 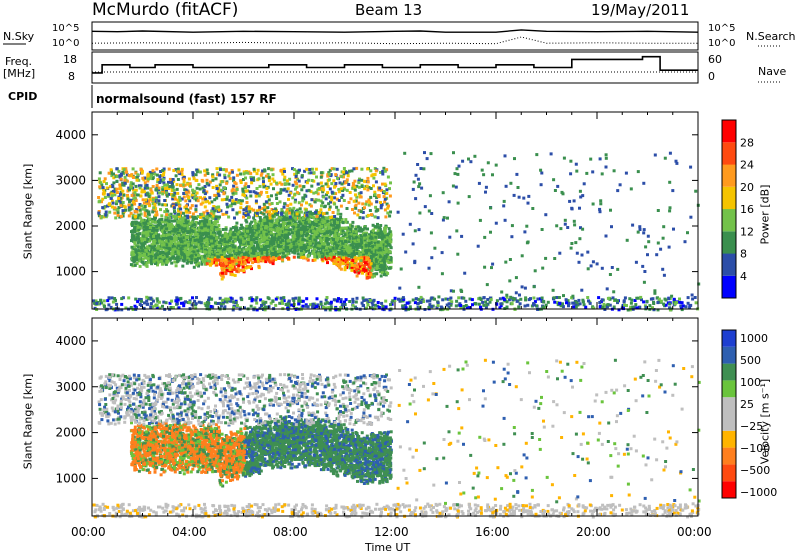 I want to click on freq-panel-frame, so click(x=395, y=67).